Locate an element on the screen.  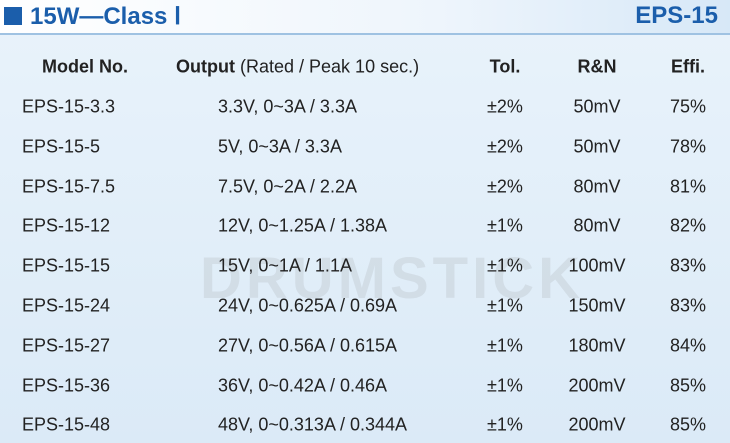
table-cell: 5V, 0~3A / 3.3A is located at coordinates (280, 146).